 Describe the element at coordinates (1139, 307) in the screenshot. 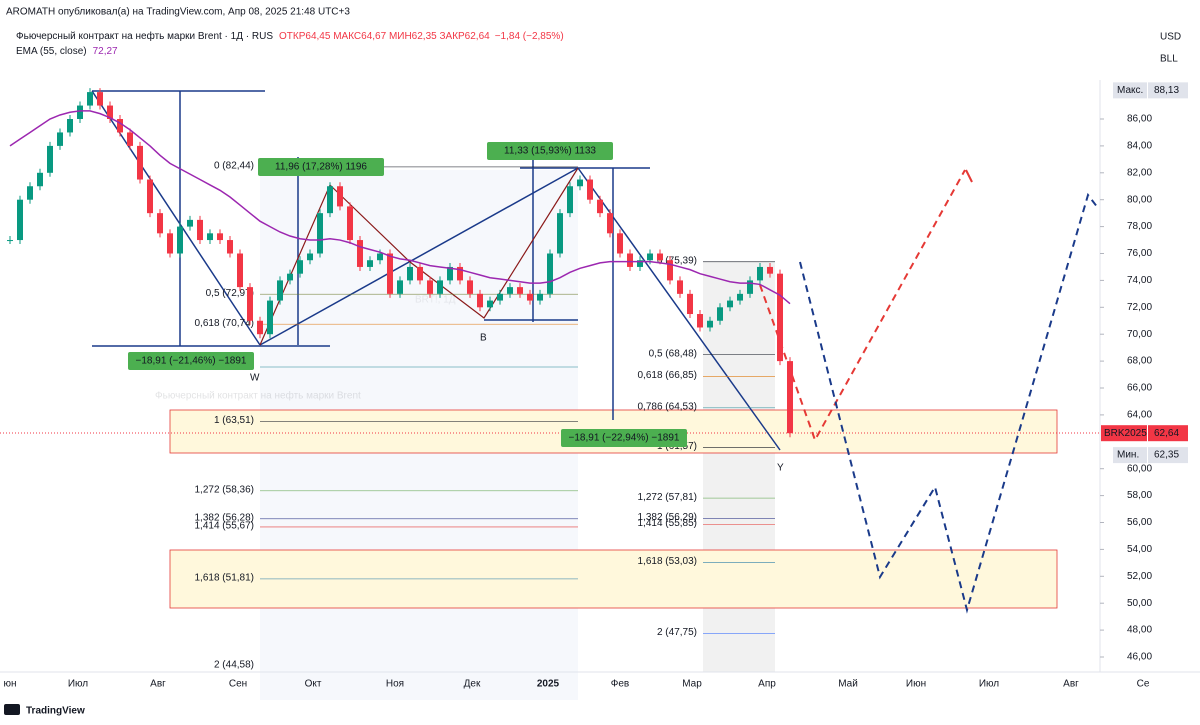

I see `price-tick-label: 72,00` at that location.